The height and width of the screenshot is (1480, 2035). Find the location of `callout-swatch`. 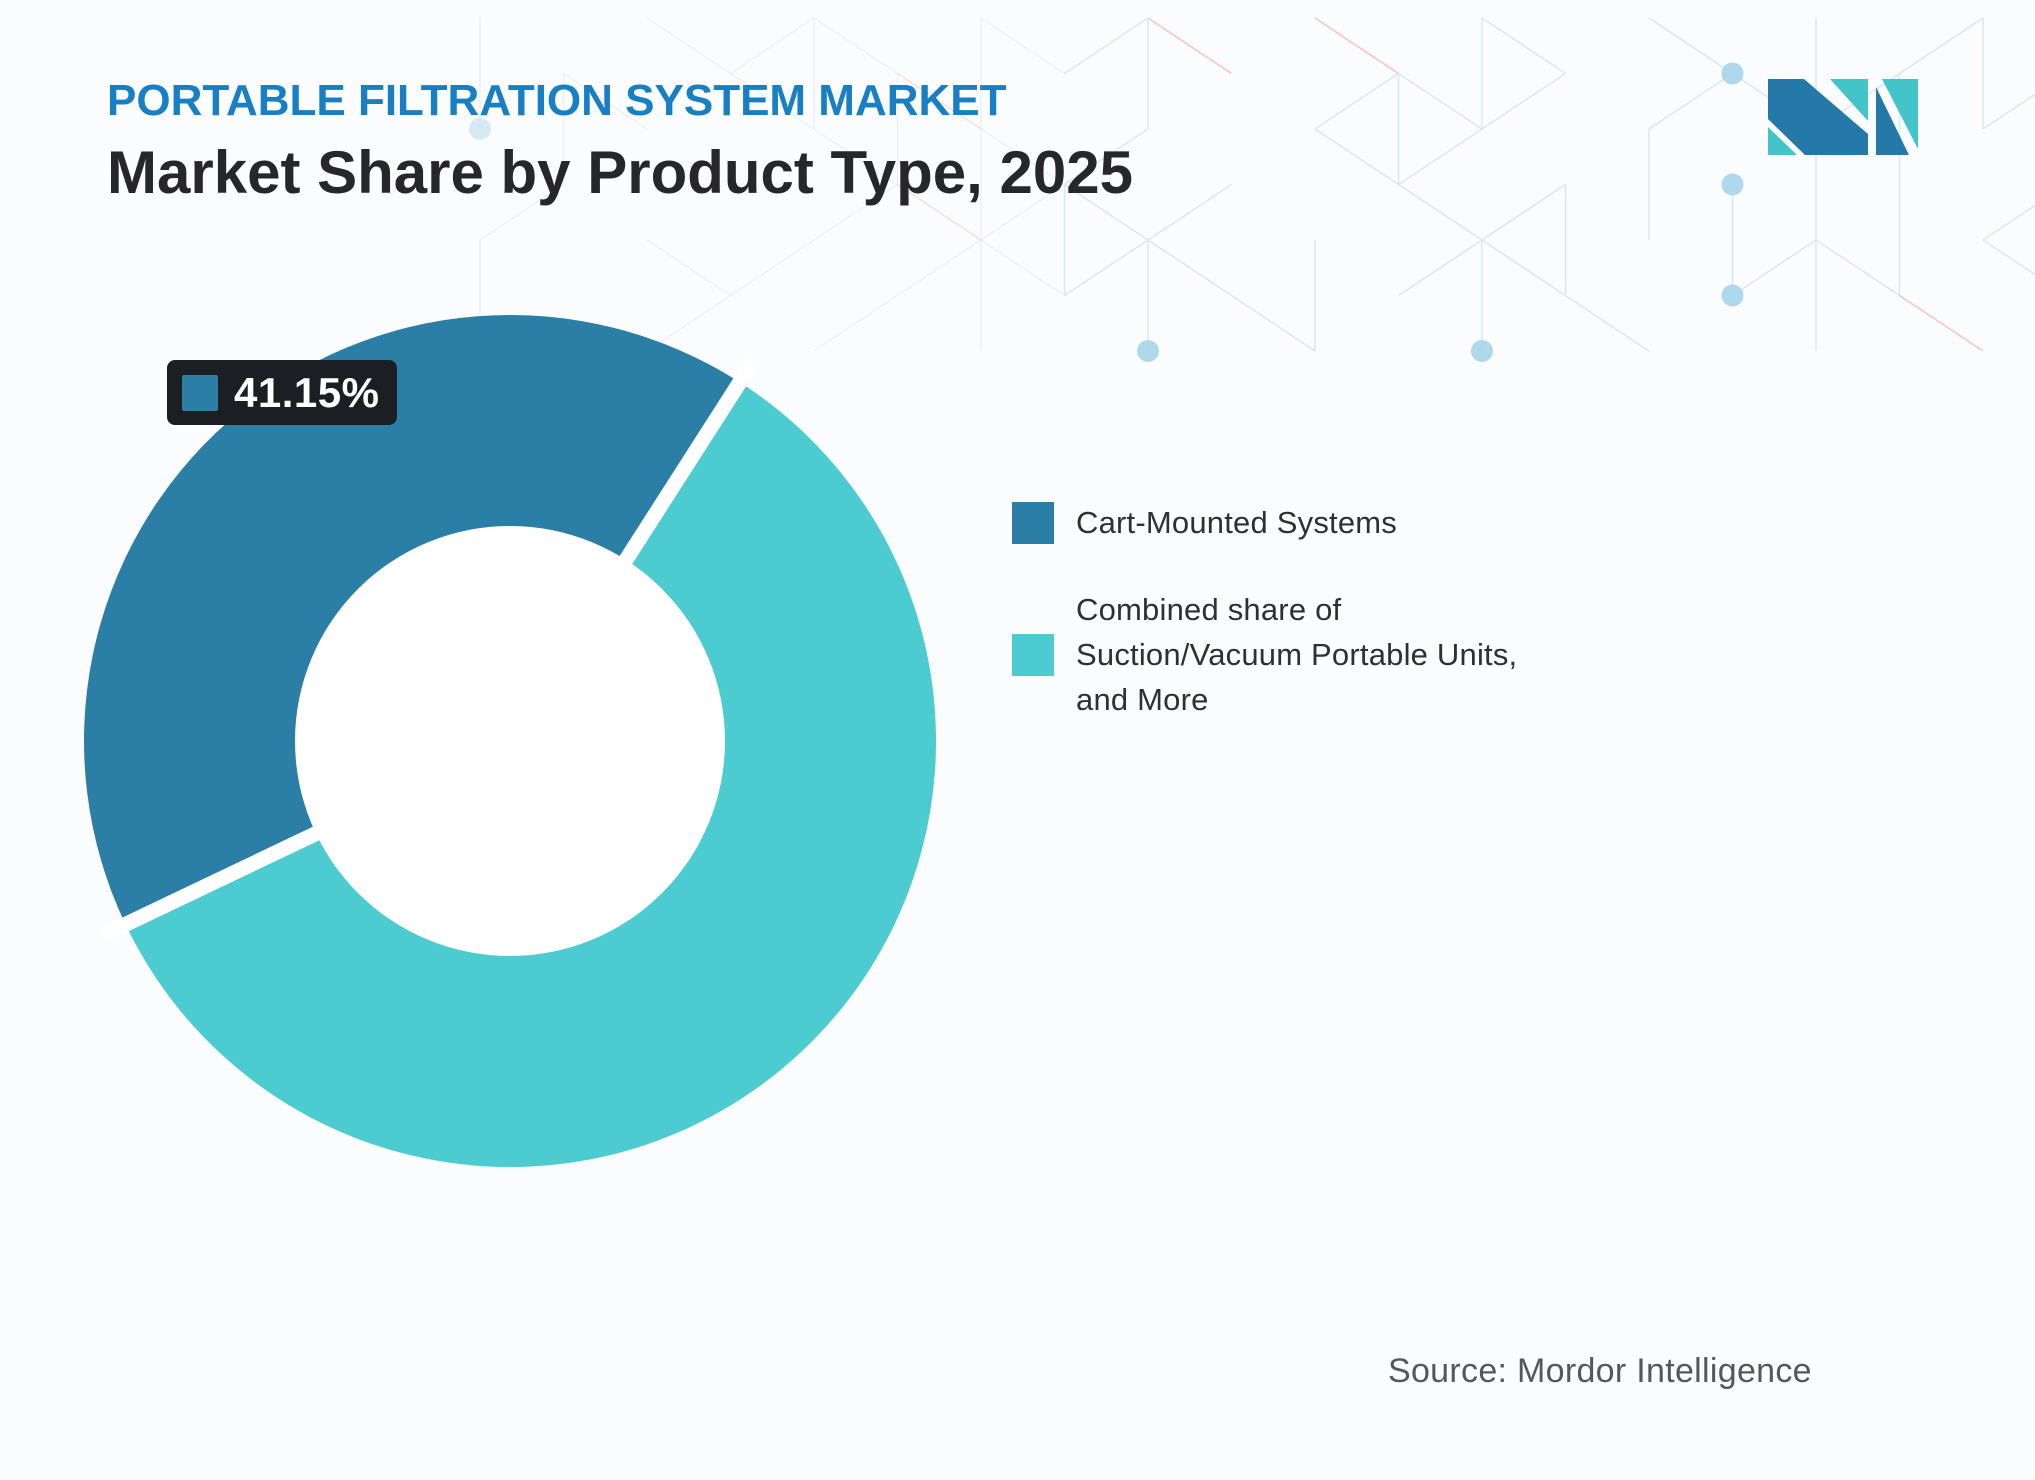

callout-swatch is located at coordinates (200, 392).